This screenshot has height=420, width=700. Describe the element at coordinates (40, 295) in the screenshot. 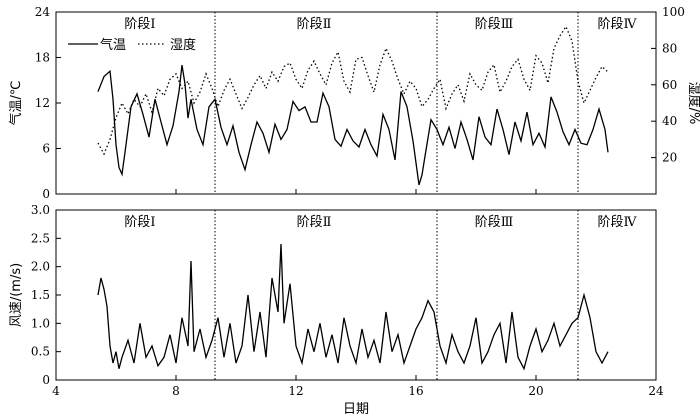

I see `tick-label-wind-speed-3: 1.5` at that location.